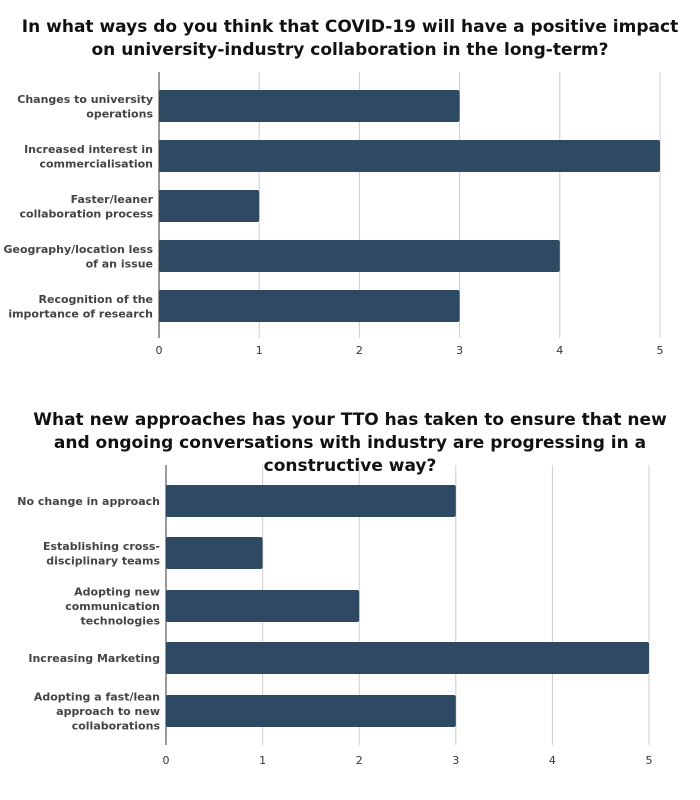 This screenshot has width=700, height=800. What do you see at coordinates (87, 207) in the screenshot?
I see `category-label: Faster/leaner collaboration process` at bounding box center [87, 207].